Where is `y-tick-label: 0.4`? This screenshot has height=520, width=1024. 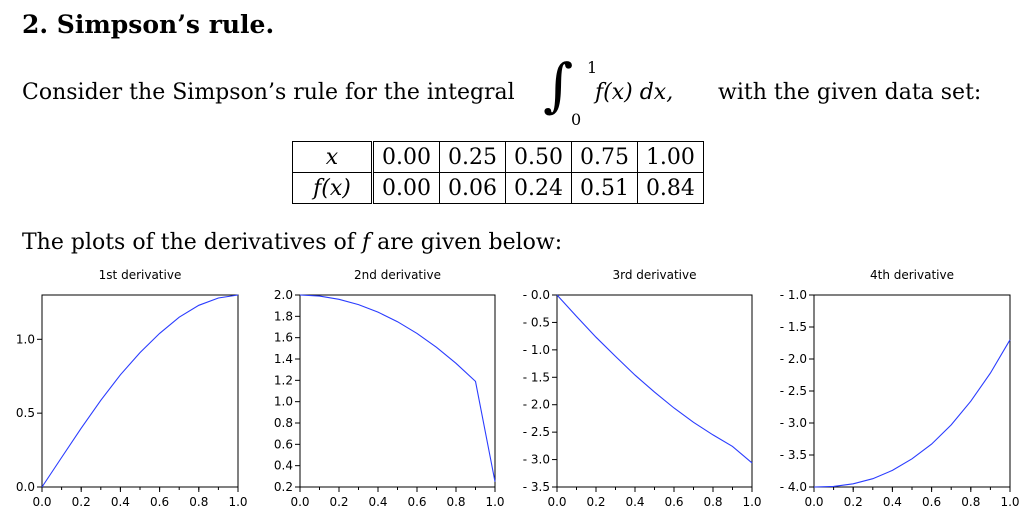 y-tick-label: 0.4 is located at coordinates (283, 466).